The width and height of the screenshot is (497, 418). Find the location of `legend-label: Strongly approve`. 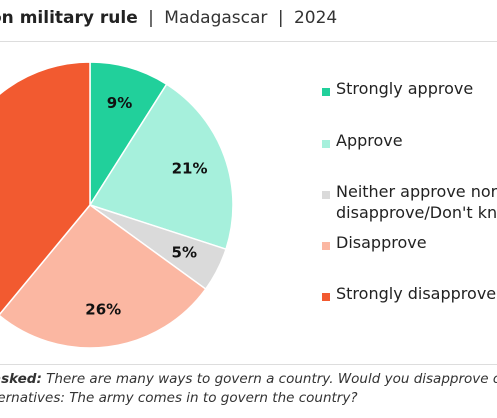

legend-label: Strongly approve is located at coordinates (405, 88).